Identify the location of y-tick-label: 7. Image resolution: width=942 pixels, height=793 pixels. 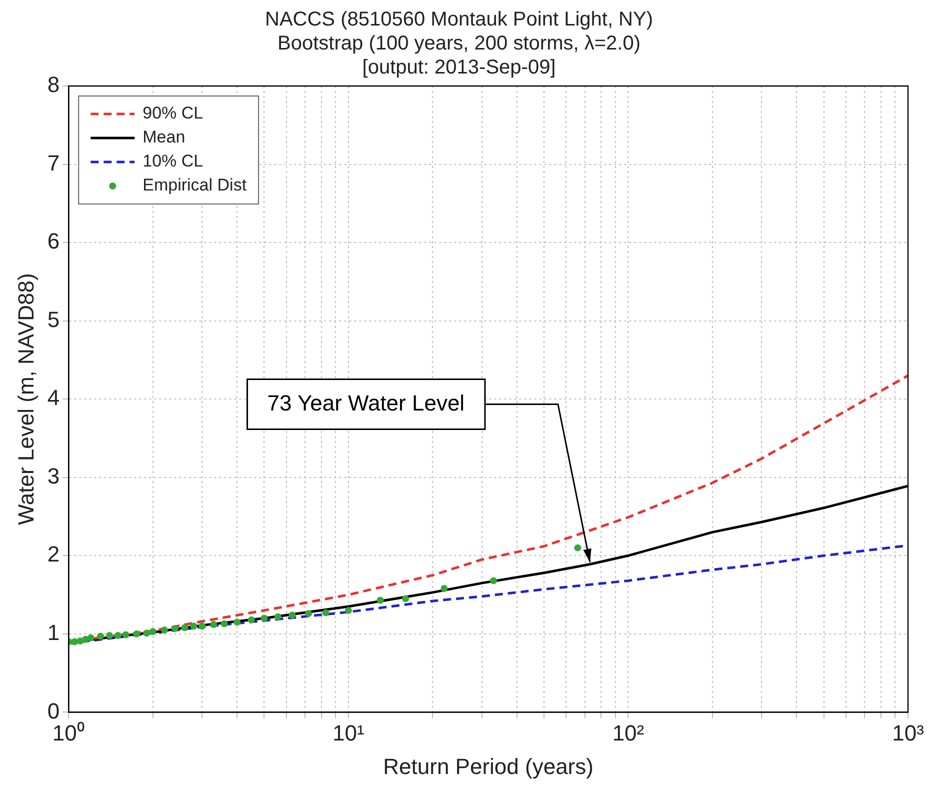
(53, 163).